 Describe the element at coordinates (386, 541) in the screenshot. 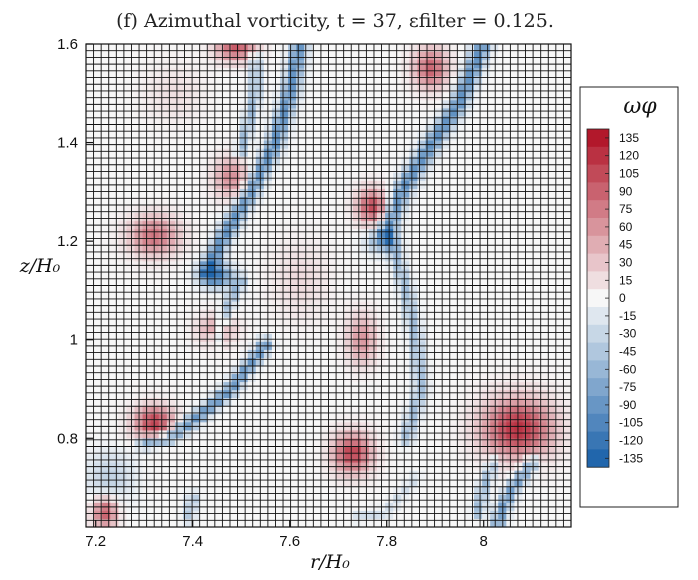

I see `x-tick-label: 7.8` at that location.